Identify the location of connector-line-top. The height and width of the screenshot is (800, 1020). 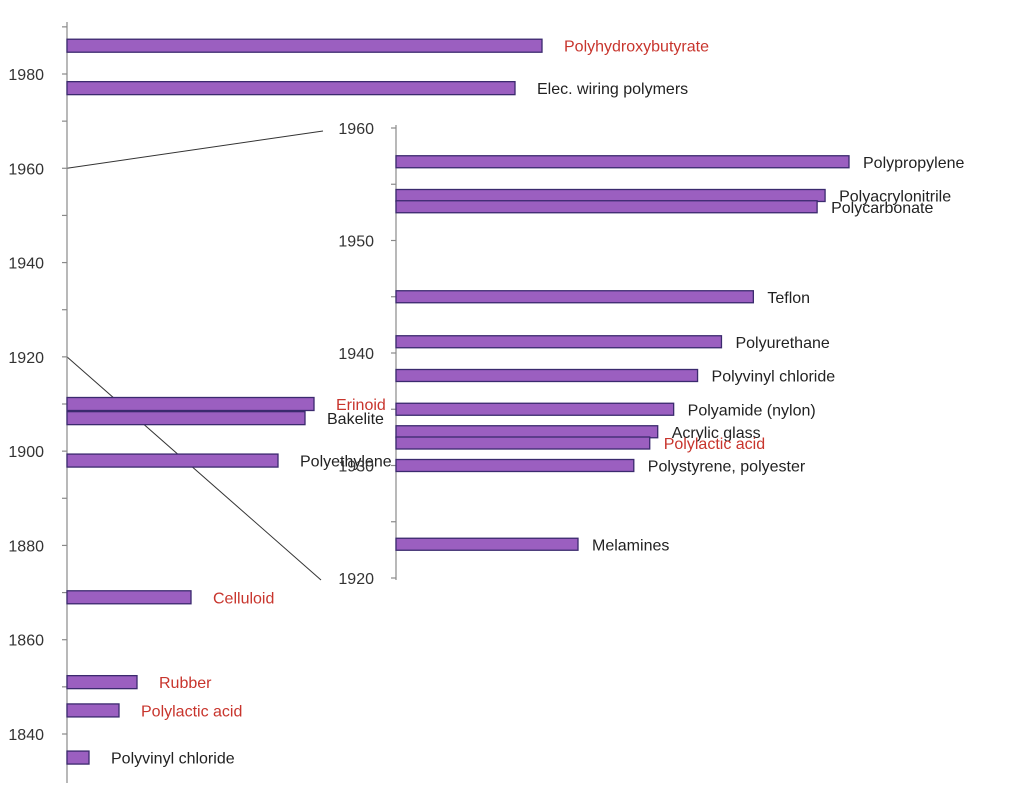
(195, 149).